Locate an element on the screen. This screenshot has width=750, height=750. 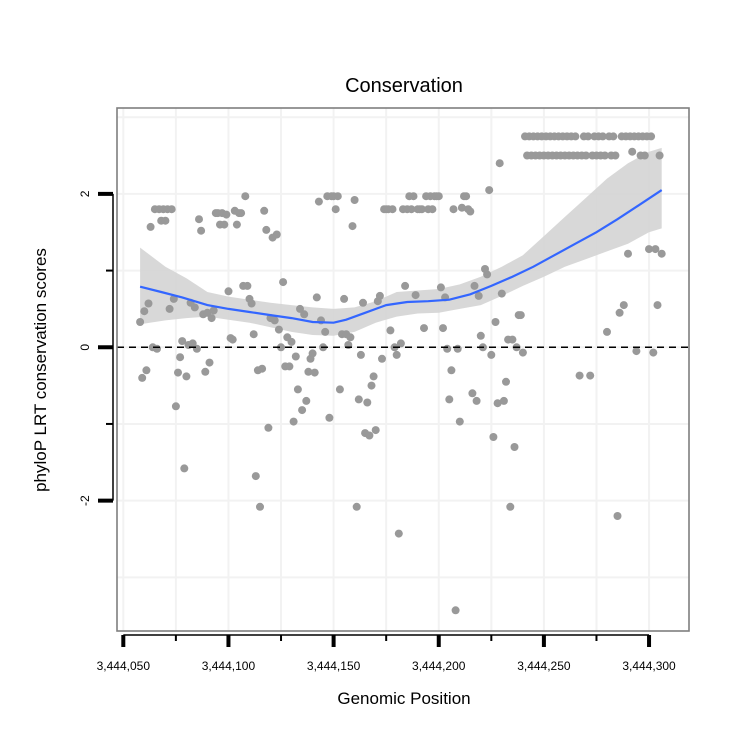
x-tick-label: 3,444,050 is located at coordinates (124, 666).